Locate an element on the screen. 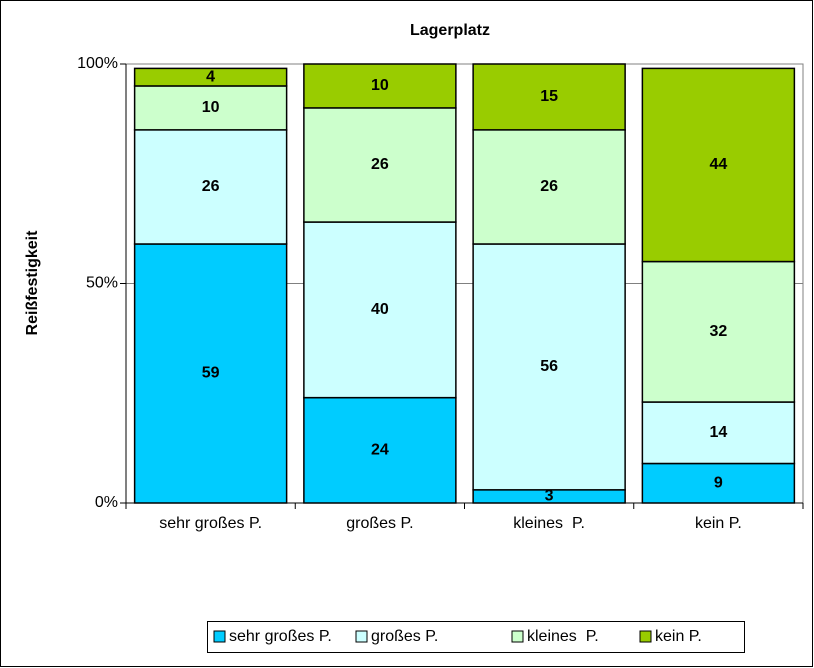 The image size is (814, 668). y-axis-label: Reißfestigkeit is located at coordinates (32, 283).